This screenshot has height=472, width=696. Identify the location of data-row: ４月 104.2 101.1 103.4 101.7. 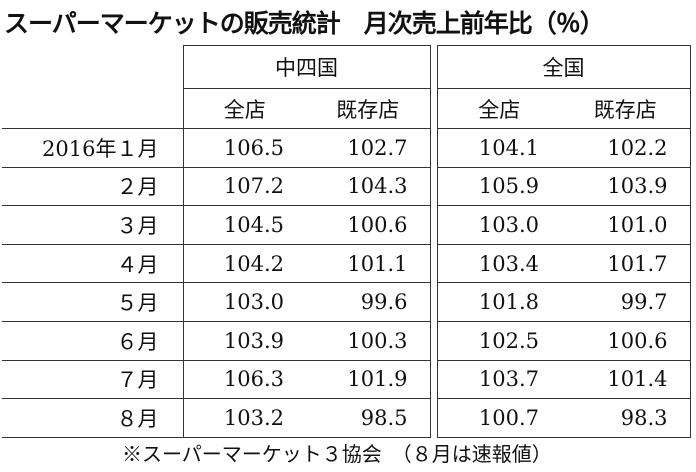
(346, 263).